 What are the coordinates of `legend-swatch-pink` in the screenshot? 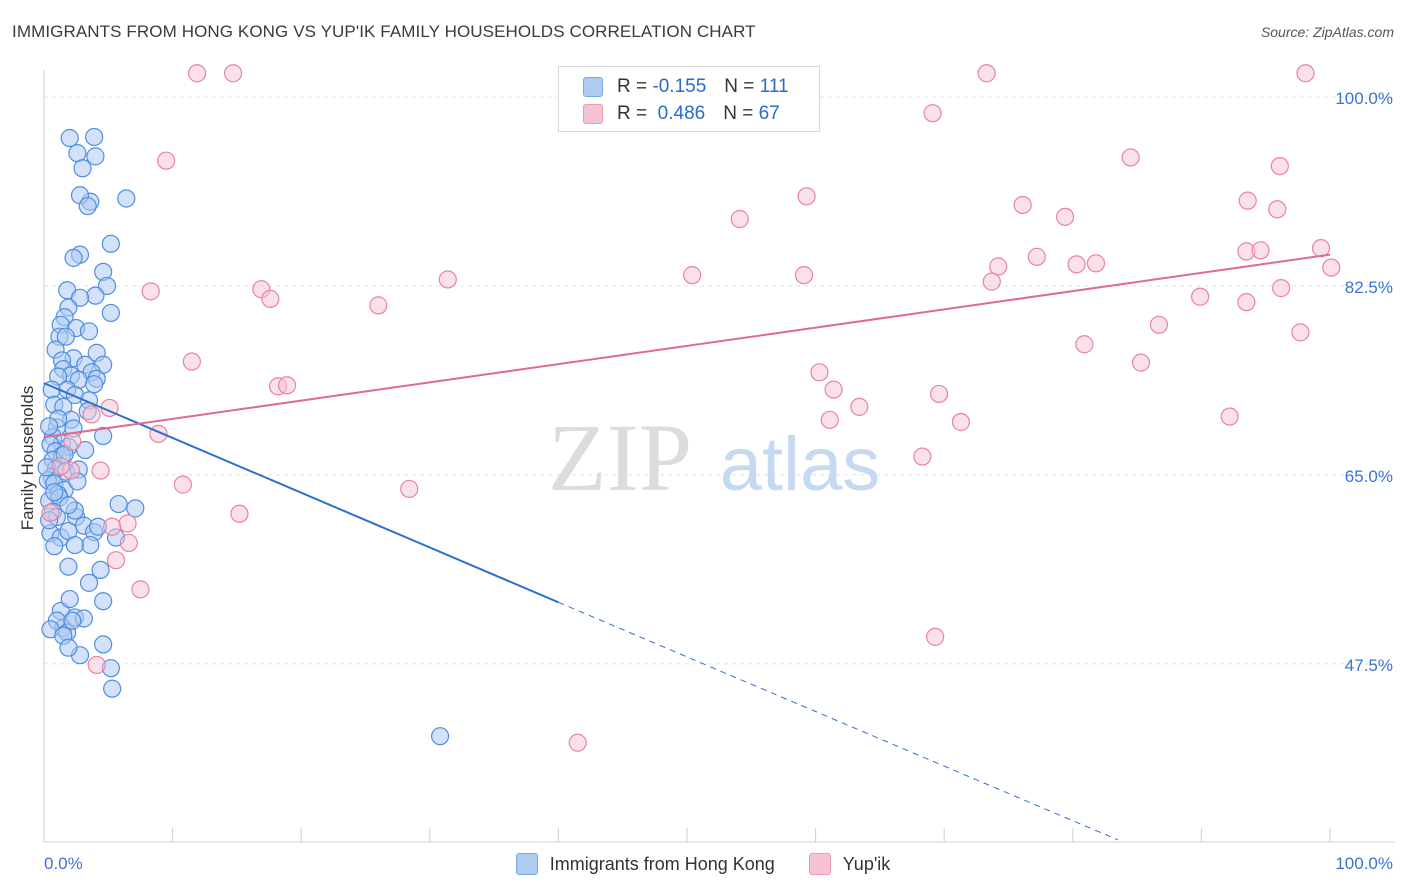 It's located at (819, 864).